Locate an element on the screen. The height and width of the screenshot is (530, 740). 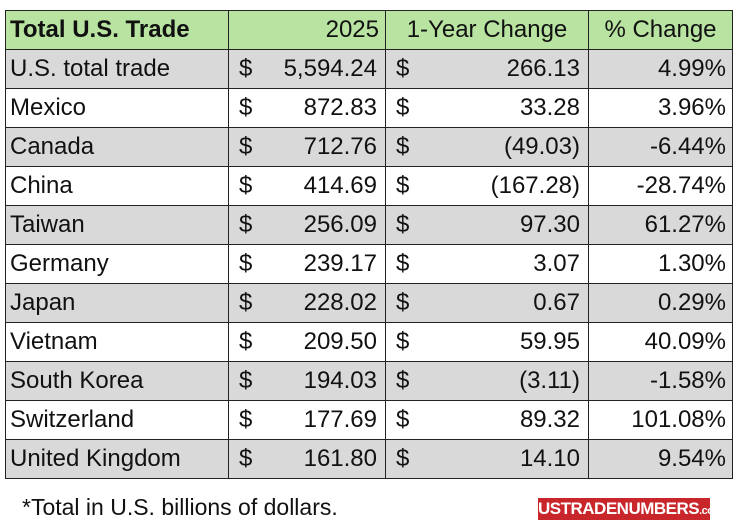
amount: 0.67 is located at coordinates (556, 302).